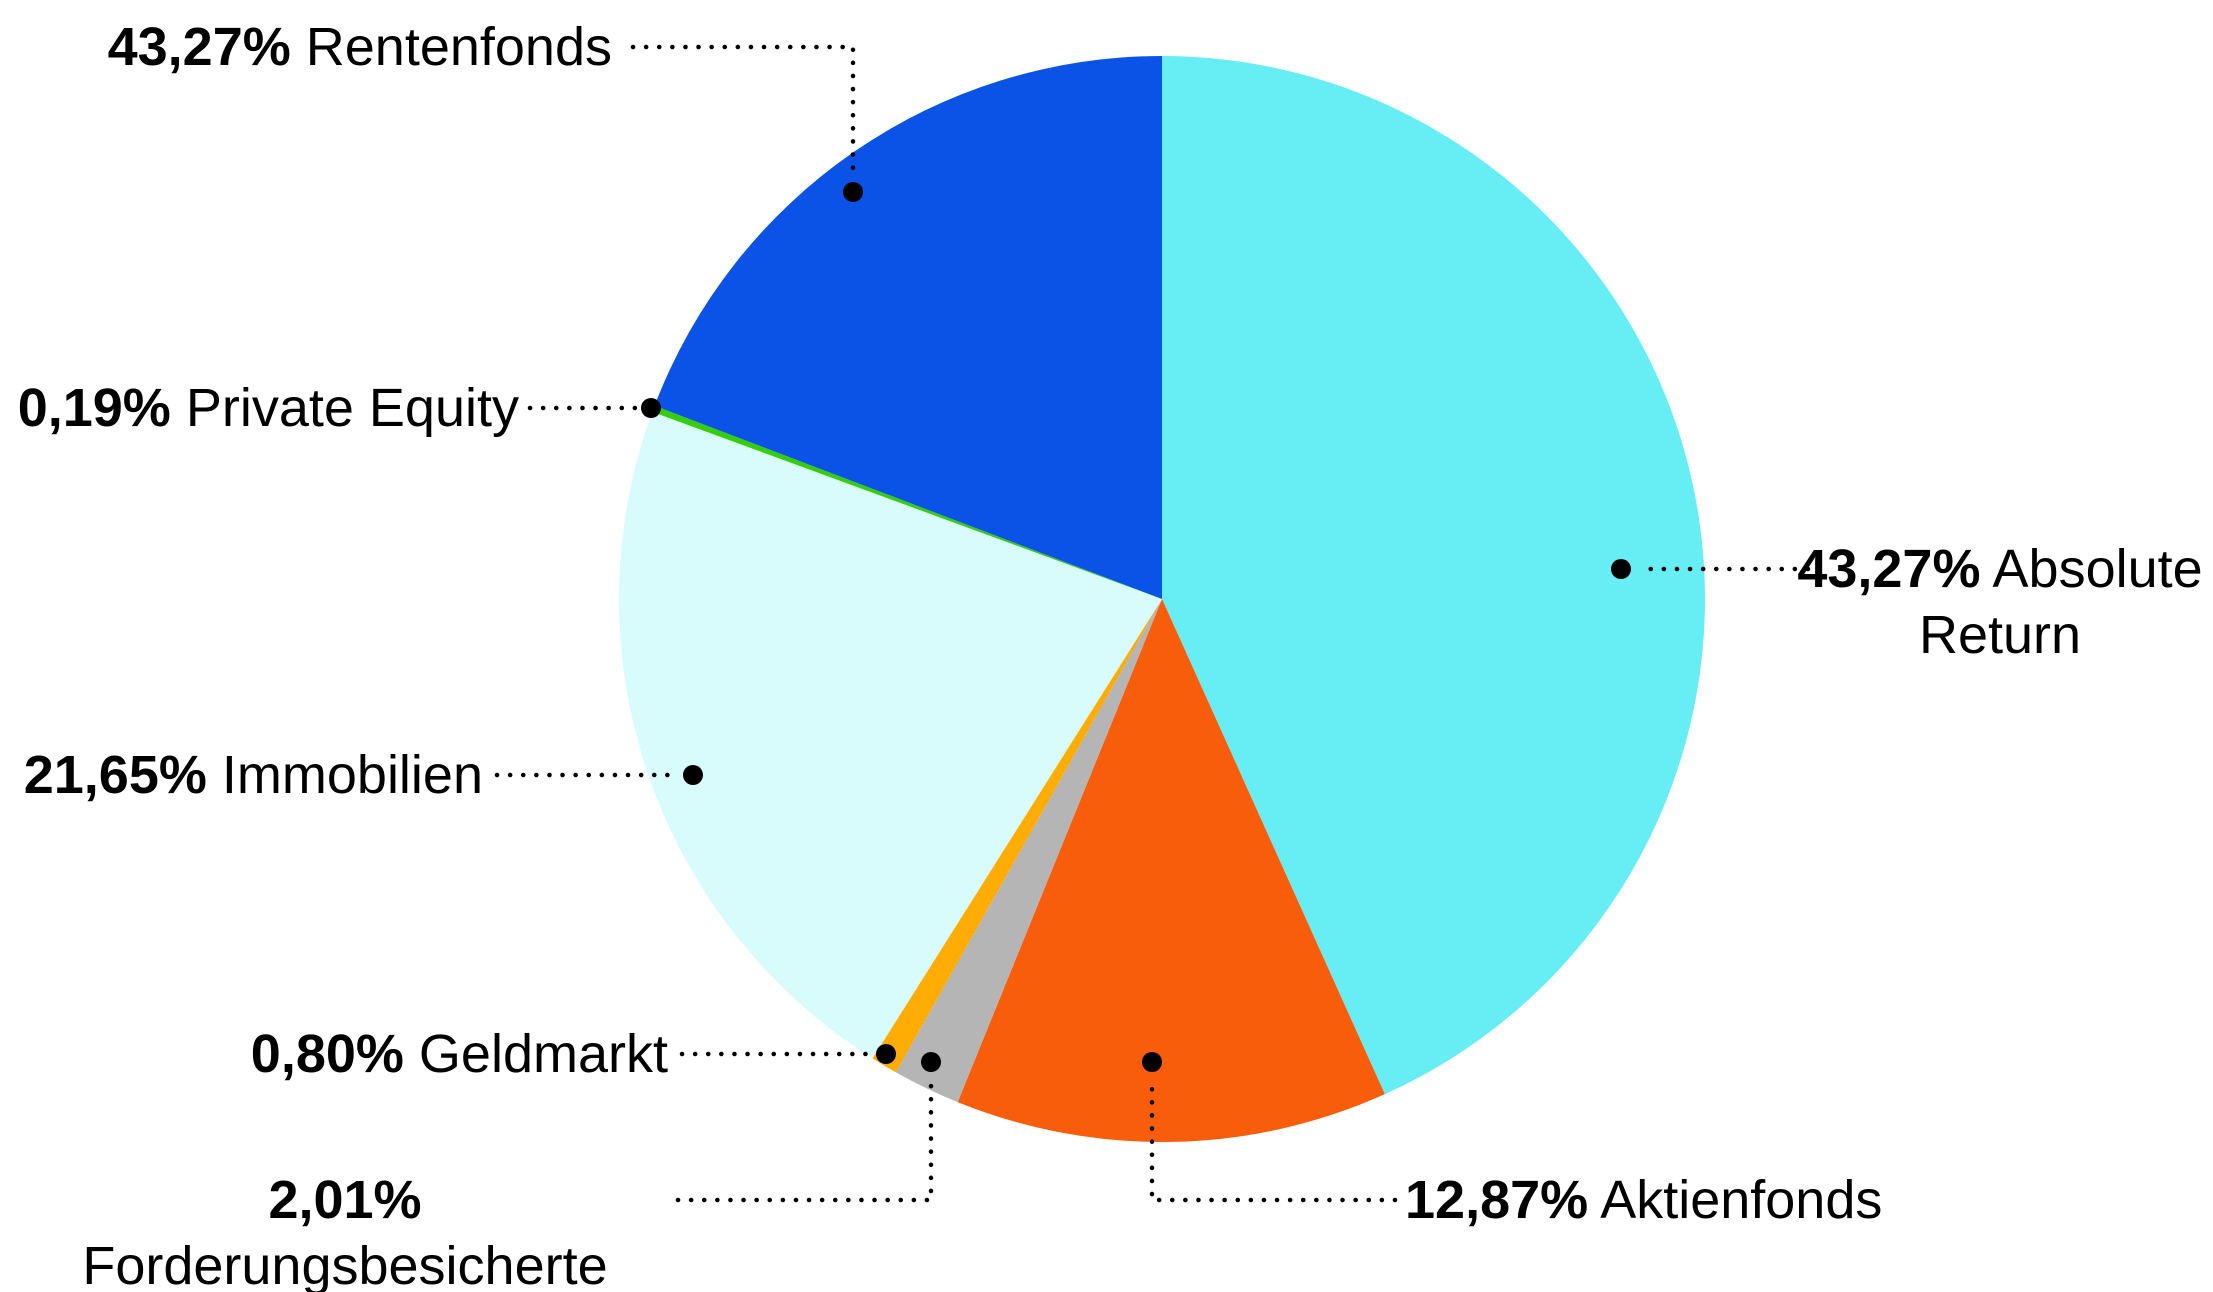 The image size is (2213, 1292). I want to click on leader-line-forderungsbesicherte-fonds, so click(804, 1140).